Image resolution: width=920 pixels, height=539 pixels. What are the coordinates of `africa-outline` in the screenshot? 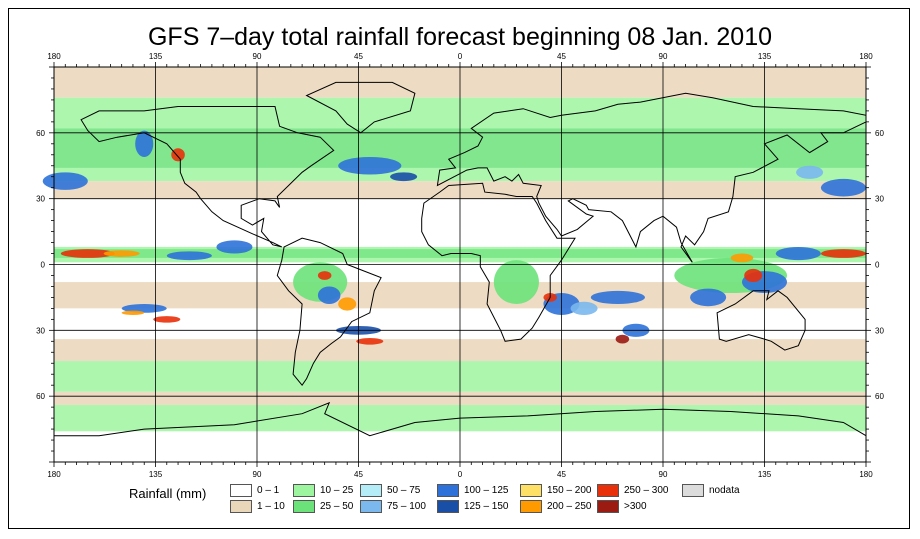 It's located at (498, 262).